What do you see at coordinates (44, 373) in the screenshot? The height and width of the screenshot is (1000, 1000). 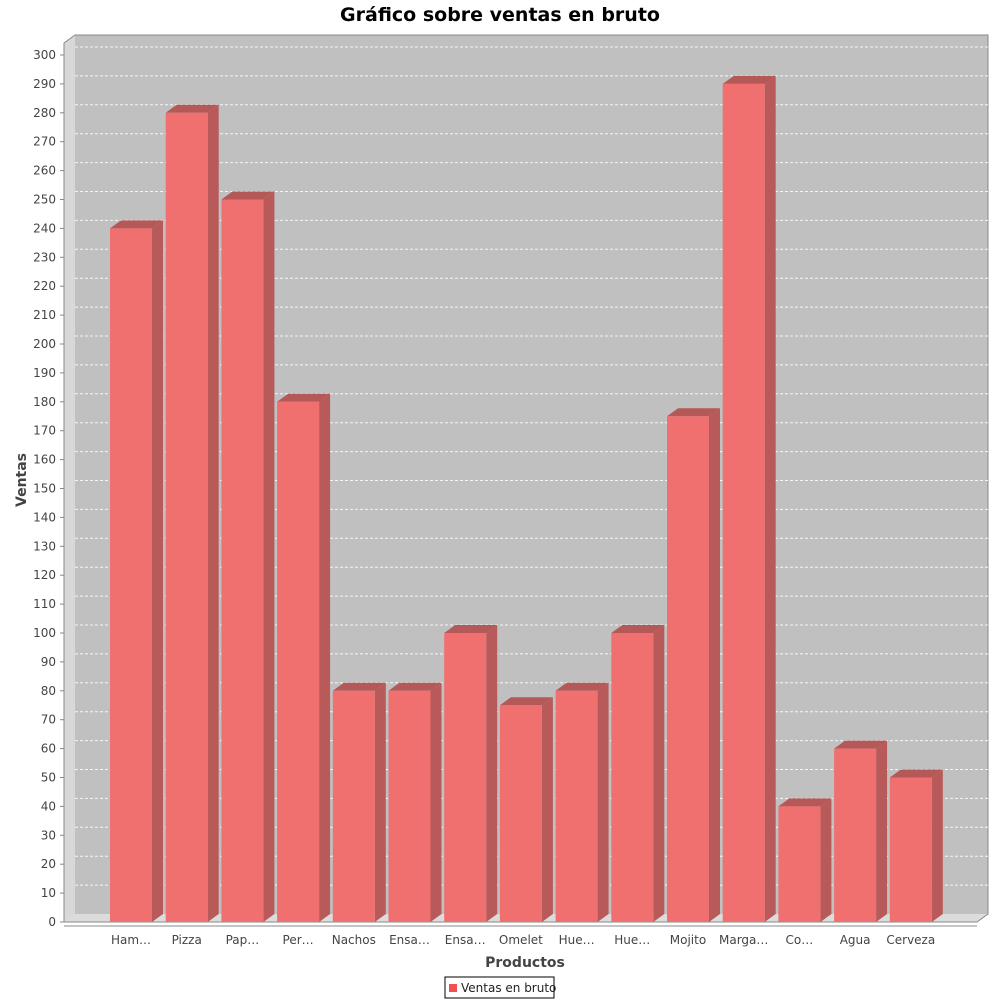 I see `y-tick-label: 190` at bounding box center [44, 373].